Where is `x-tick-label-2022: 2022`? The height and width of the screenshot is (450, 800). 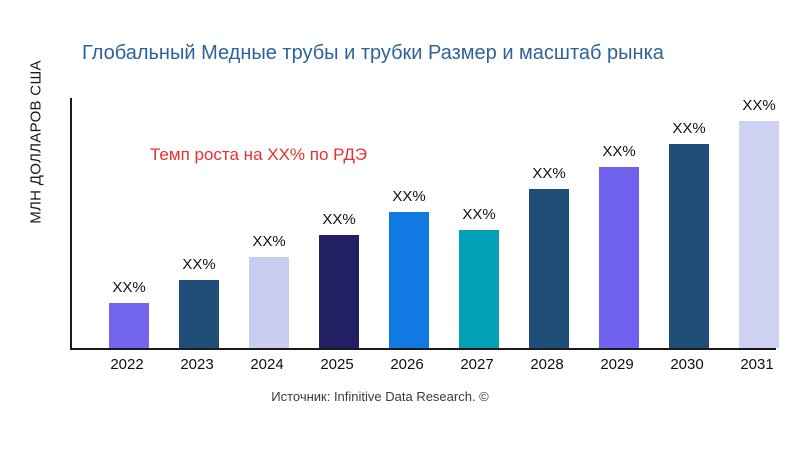
x-tick-label-2022: 2022 is located at coordinates (127, 364).